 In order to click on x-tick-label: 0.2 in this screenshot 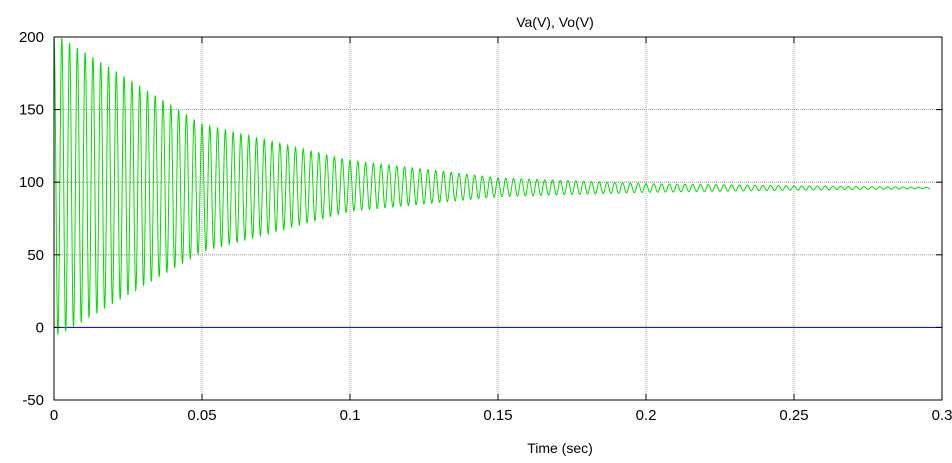, I will do `click(646, 415)`.